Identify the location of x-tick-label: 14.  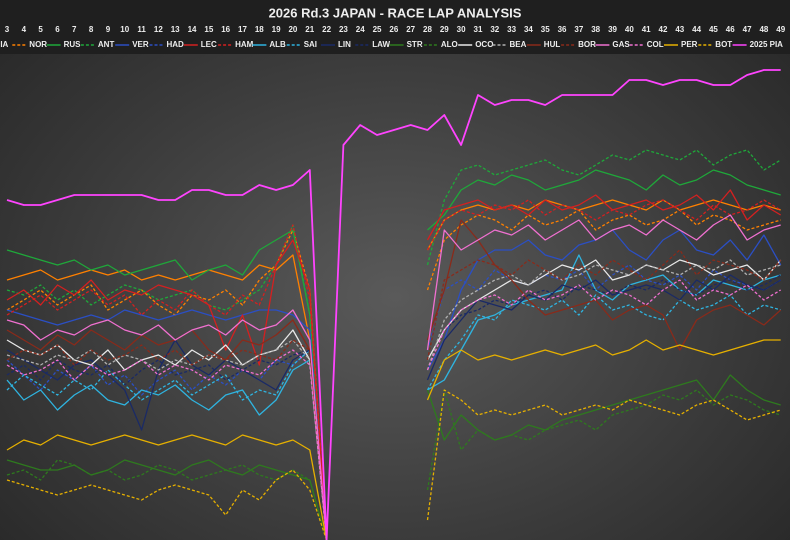
(192, 29).